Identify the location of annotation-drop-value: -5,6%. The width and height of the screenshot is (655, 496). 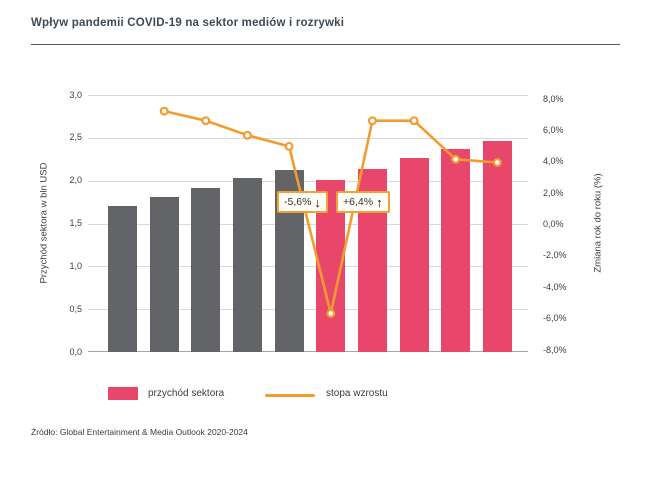
(298, 202).